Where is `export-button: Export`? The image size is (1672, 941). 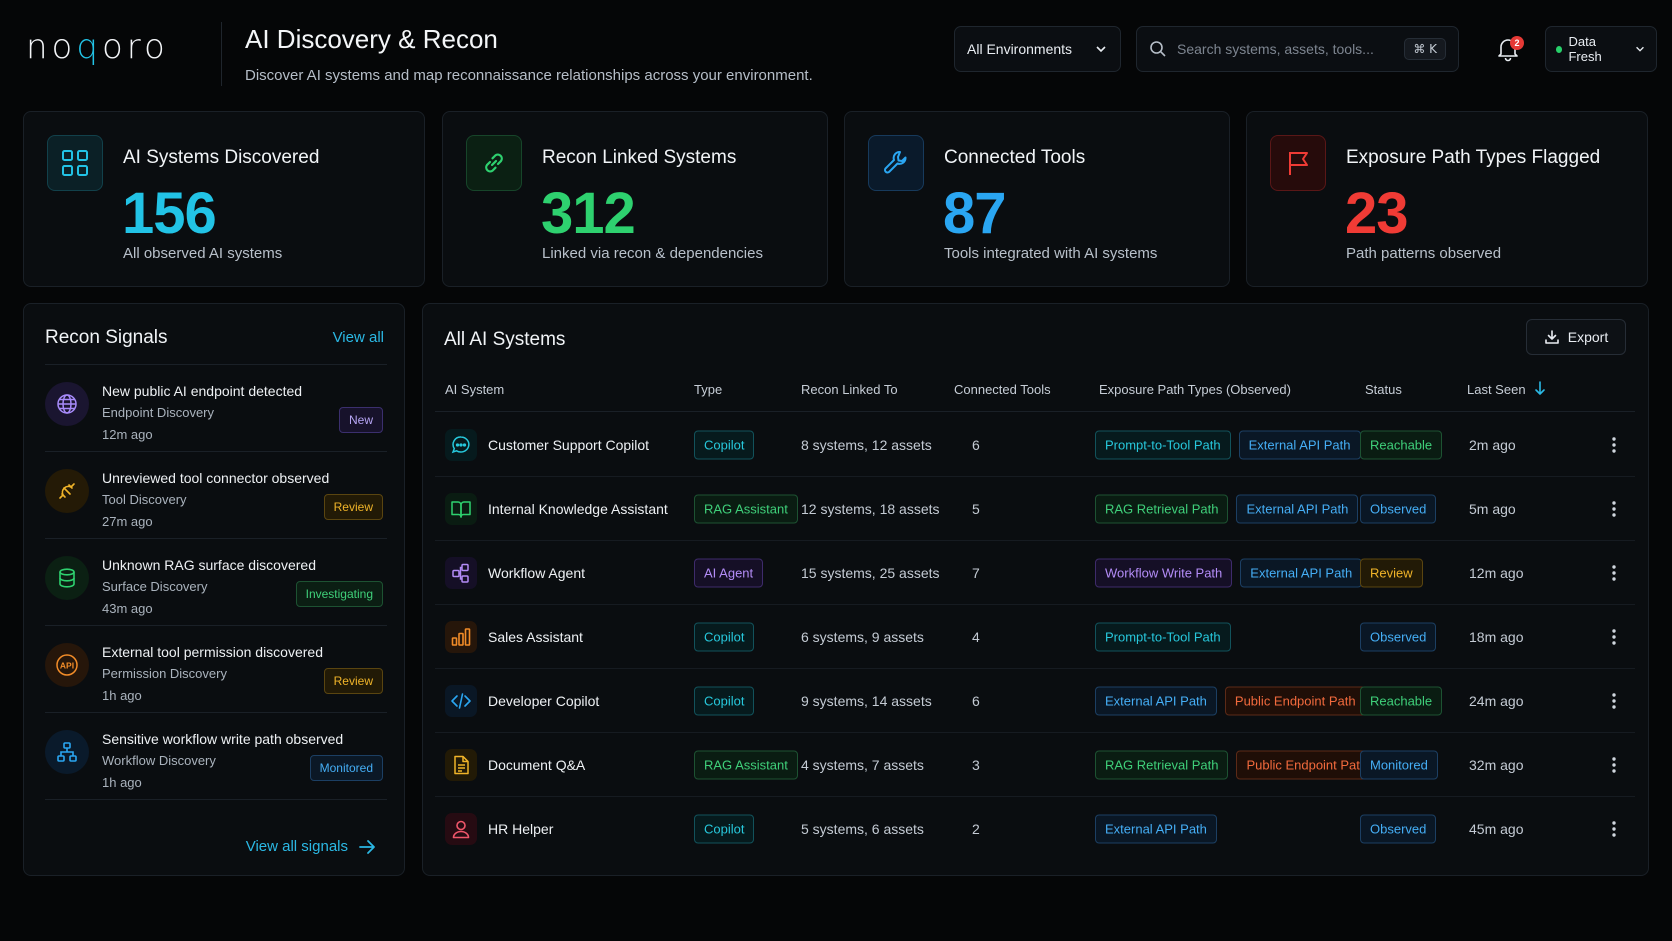 export-button: Export is located at coordinates (1576, 337).